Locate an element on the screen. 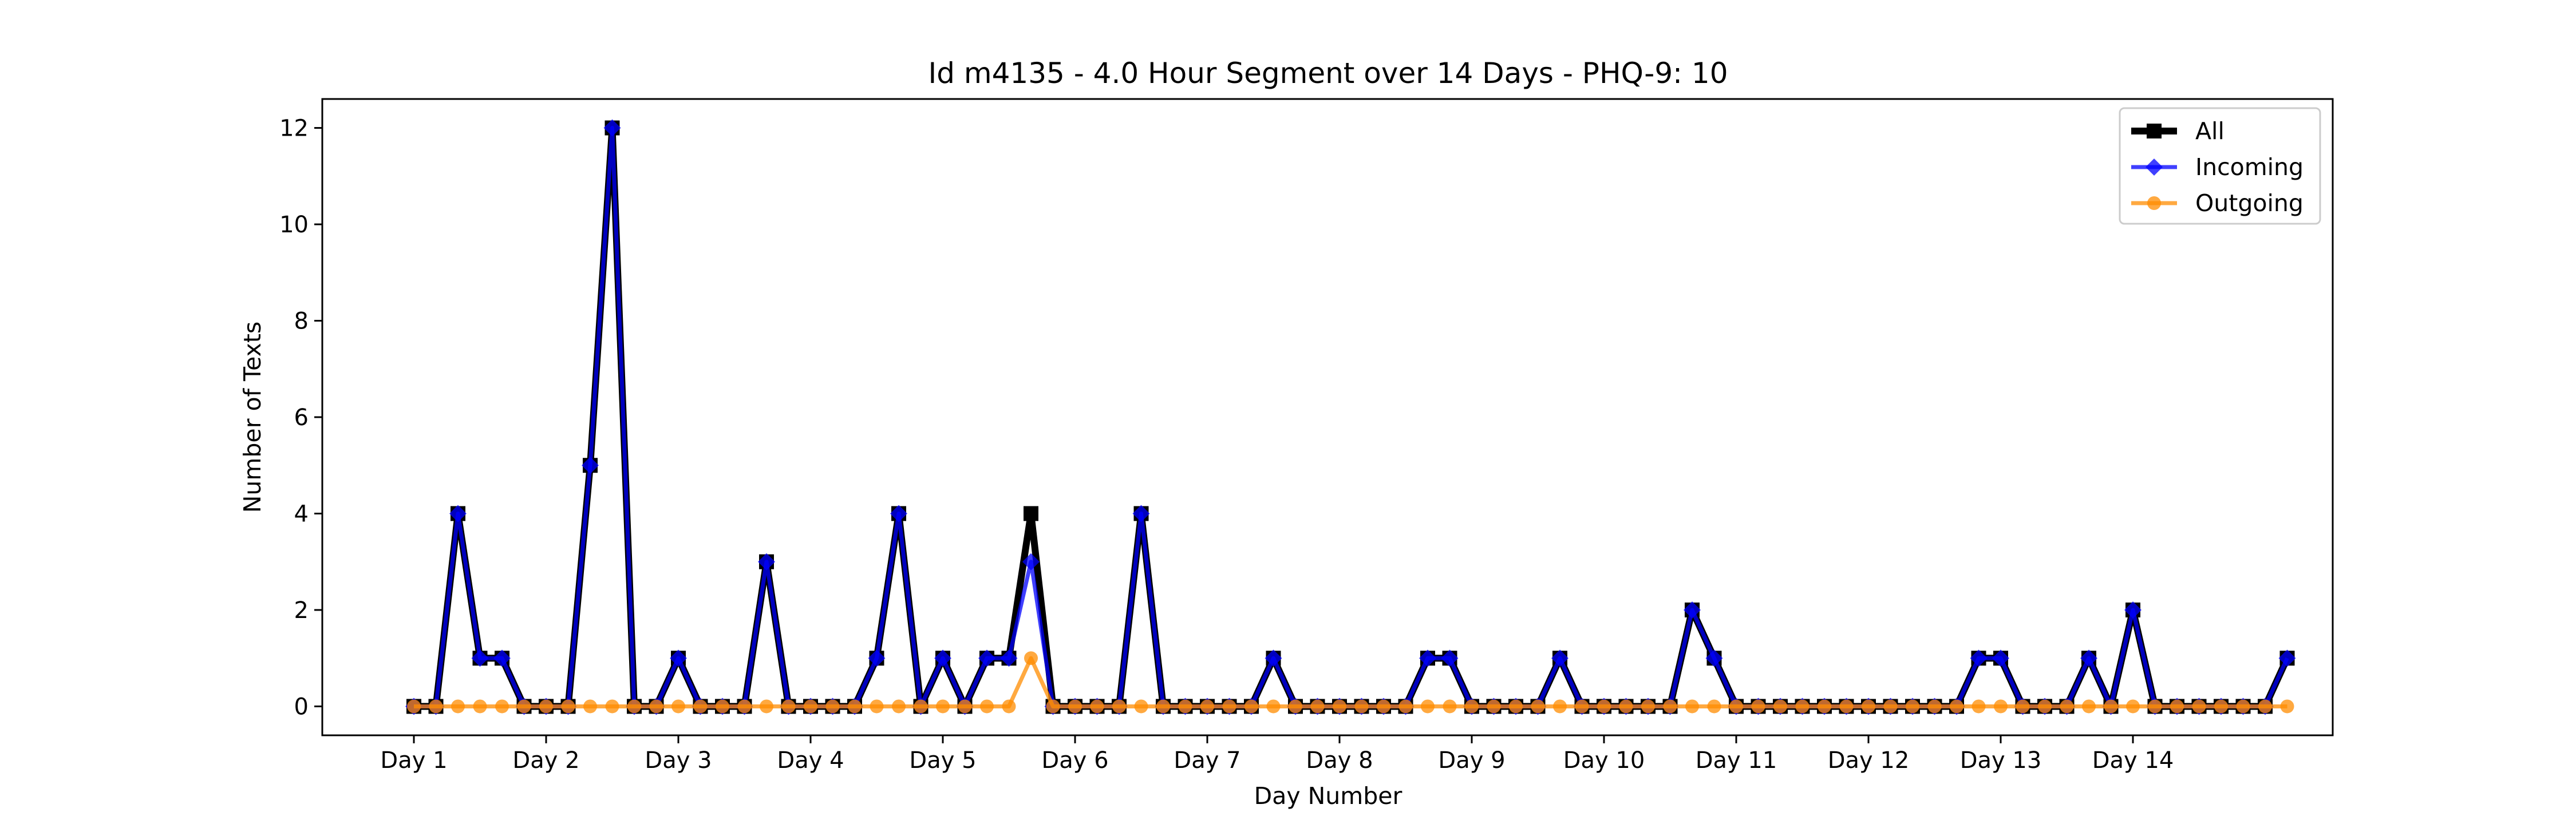 The image size is (2576, 824). x-tick-label: Day 3 is located at coordinates (678, 760).